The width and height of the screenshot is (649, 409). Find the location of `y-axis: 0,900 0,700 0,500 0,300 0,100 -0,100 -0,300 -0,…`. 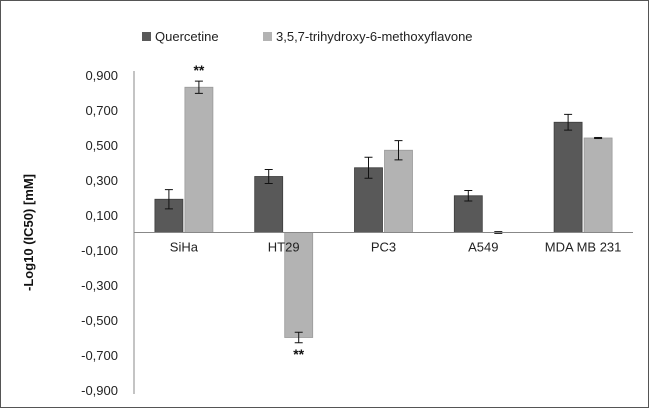

y-axis: 0,900 0,700 0,500 0,300 0,100 -0,100 -0,300 -0,… is located at coordinates (108, 233).